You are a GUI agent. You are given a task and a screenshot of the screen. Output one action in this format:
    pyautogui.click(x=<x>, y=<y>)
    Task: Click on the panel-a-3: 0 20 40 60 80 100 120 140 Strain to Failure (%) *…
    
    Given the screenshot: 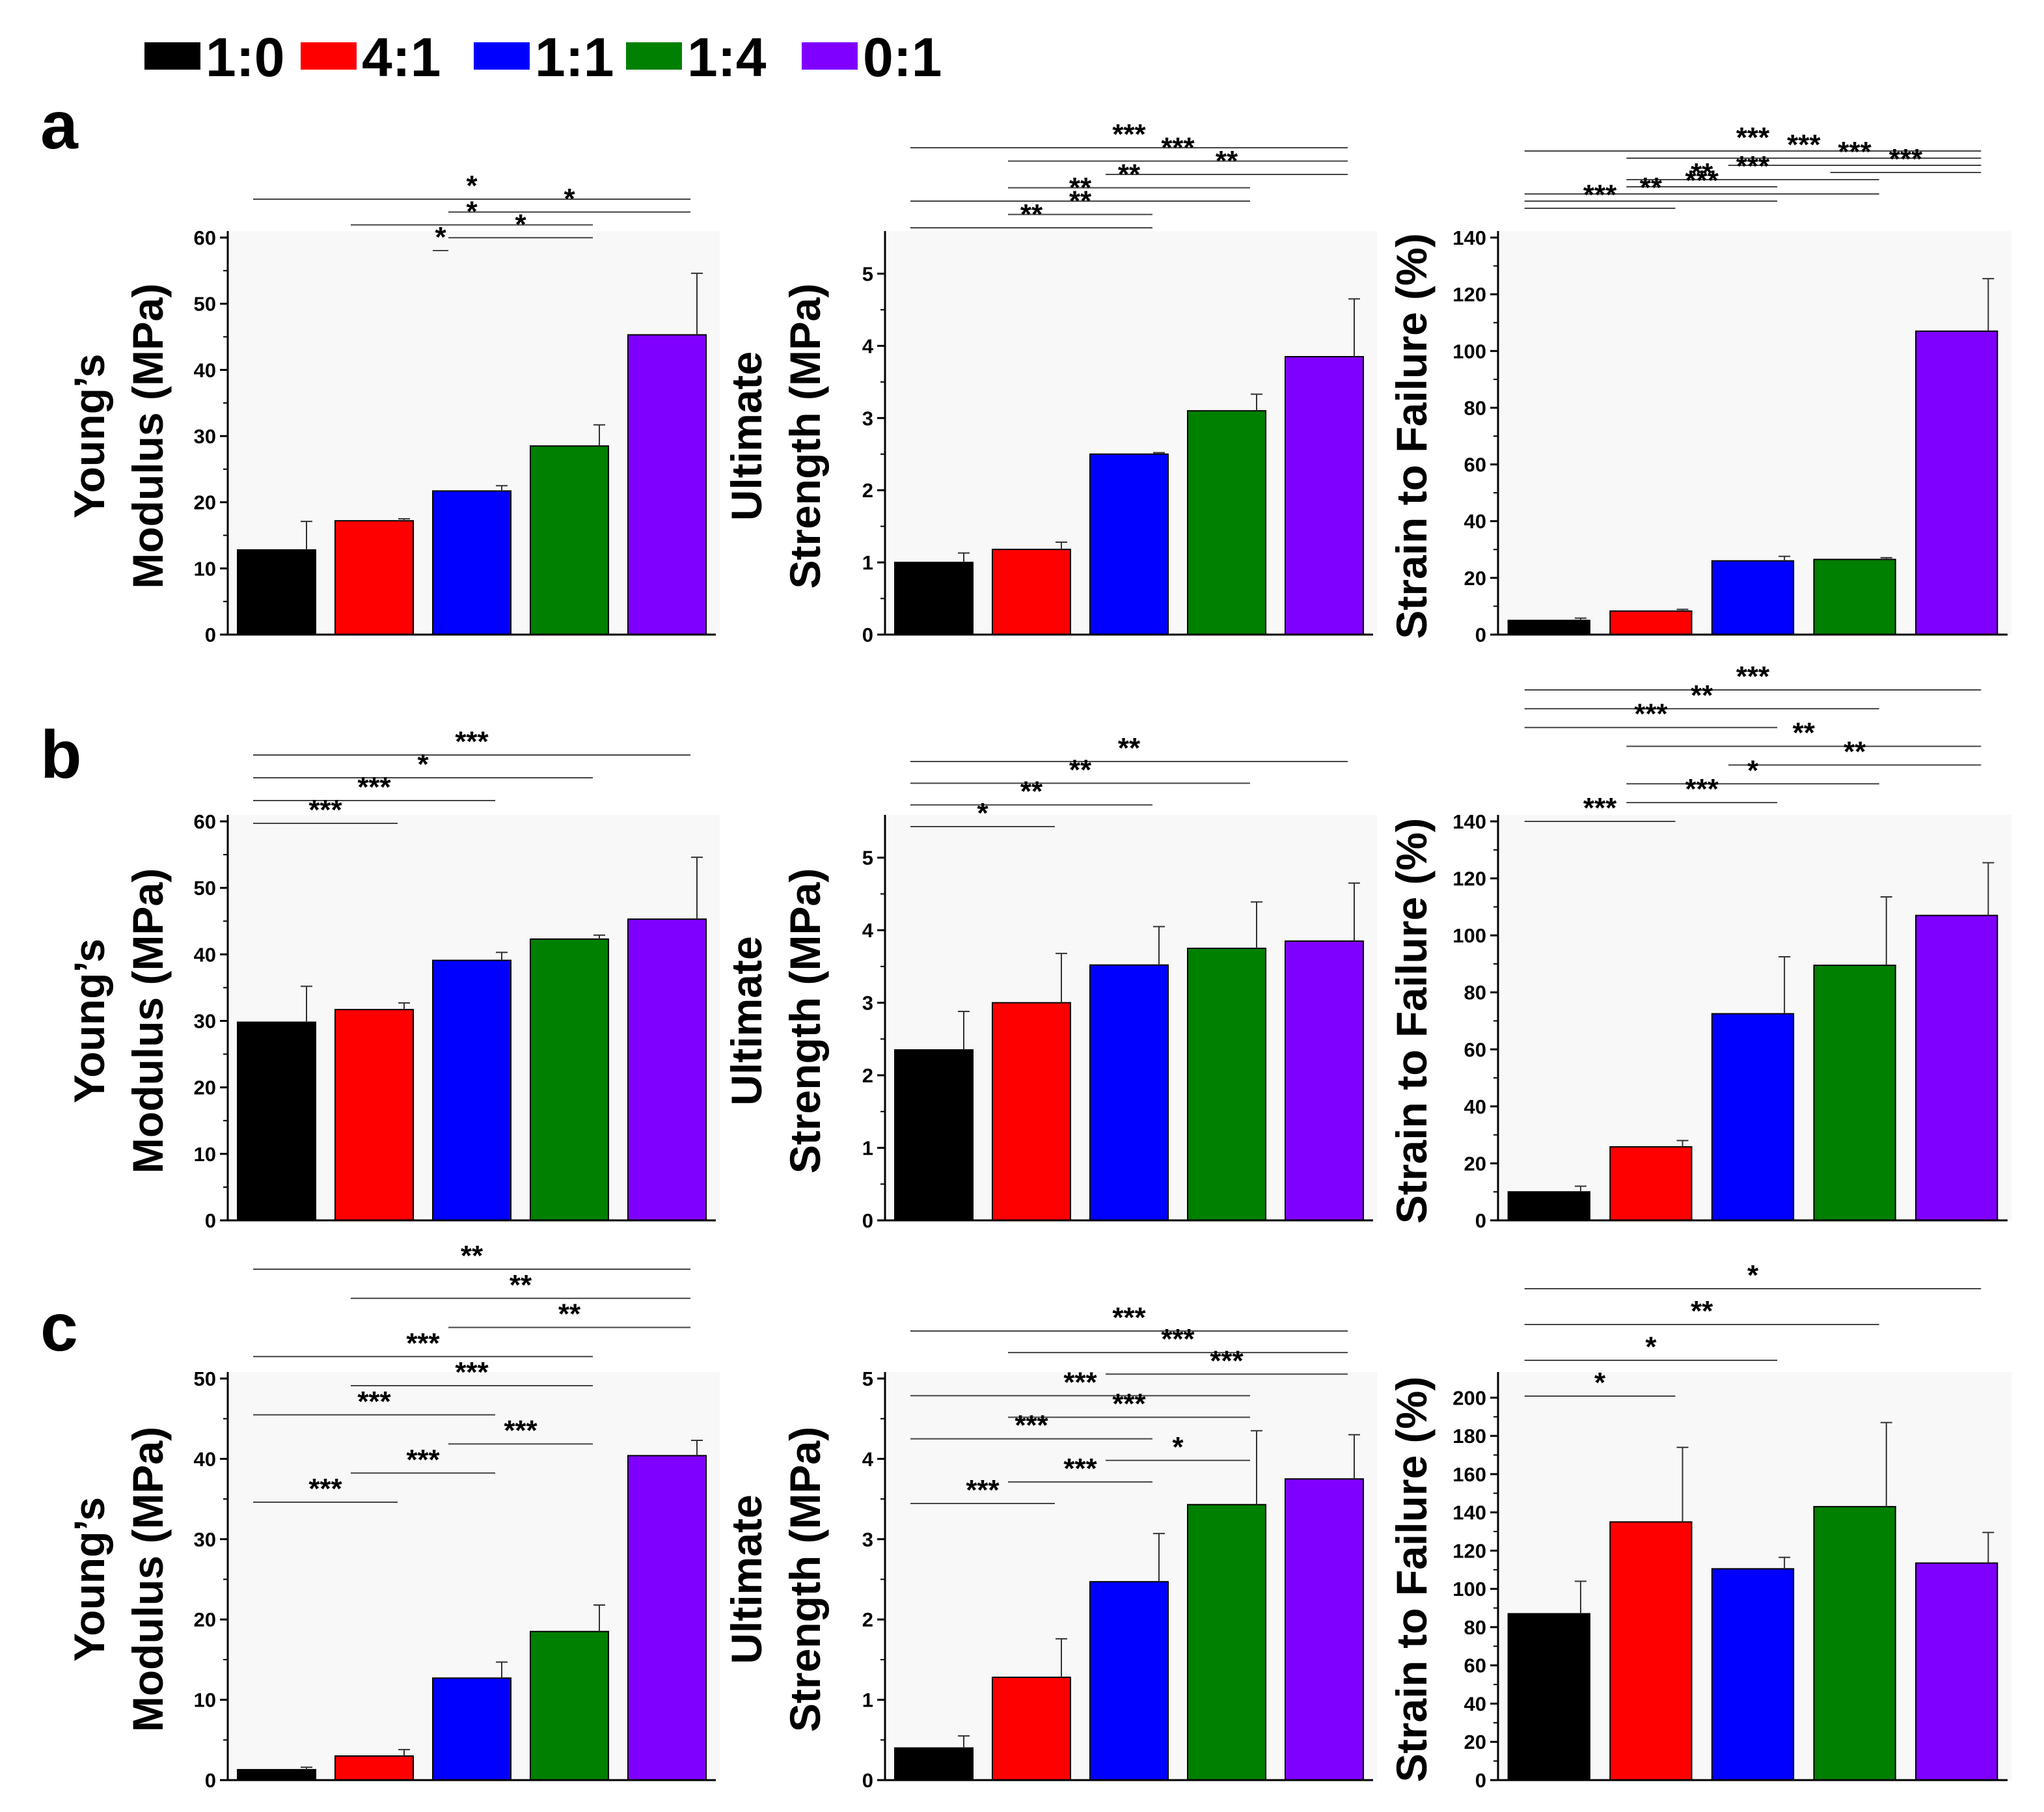 What is the action you would take?
    pyautogui.click(x=1699, y=384)
    